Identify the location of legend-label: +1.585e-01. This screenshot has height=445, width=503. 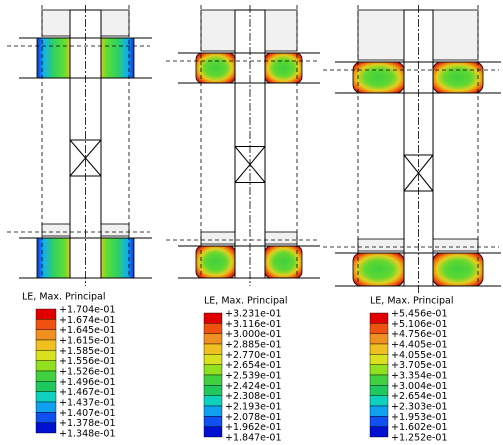
(87, 351).